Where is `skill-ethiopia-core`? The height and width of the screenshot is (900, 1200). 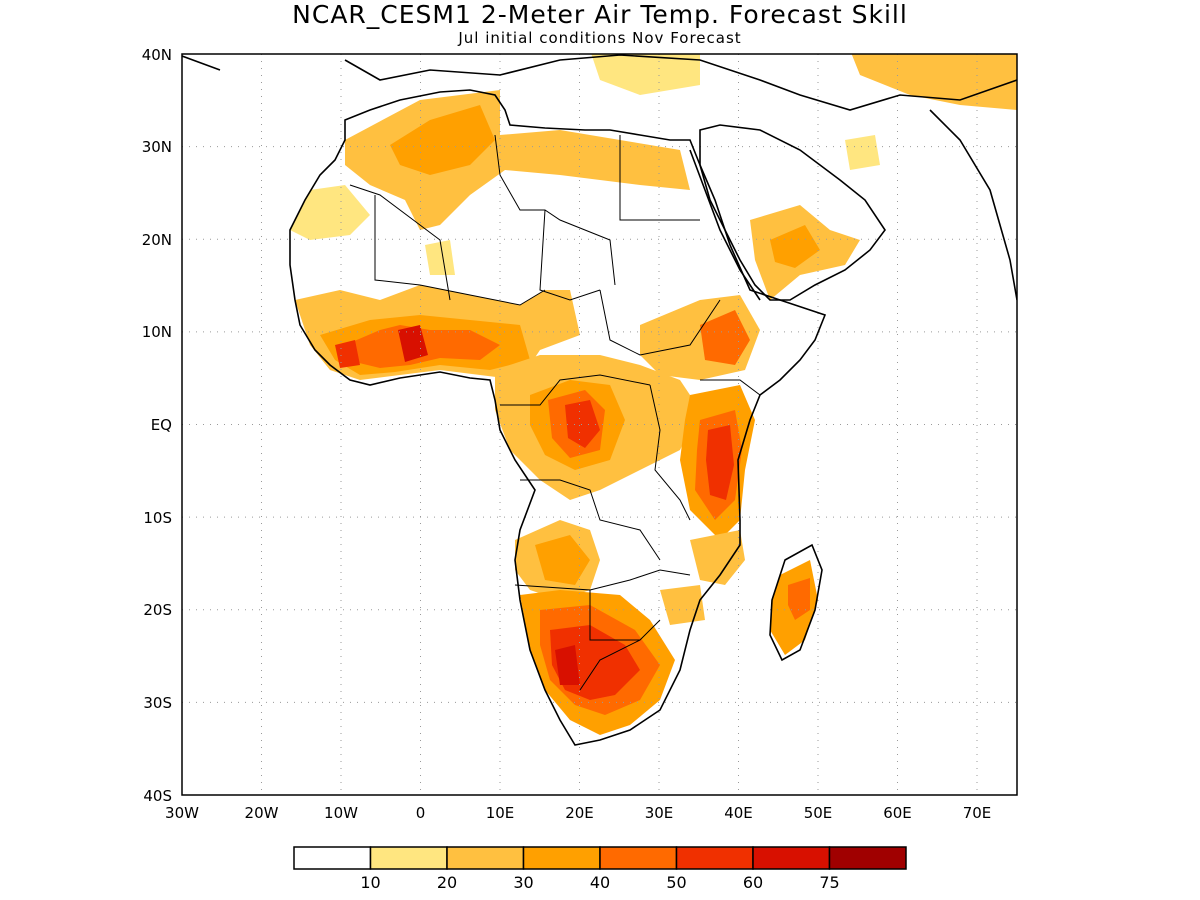
skill-ethiopia-core is located at coordinates (725, 337).